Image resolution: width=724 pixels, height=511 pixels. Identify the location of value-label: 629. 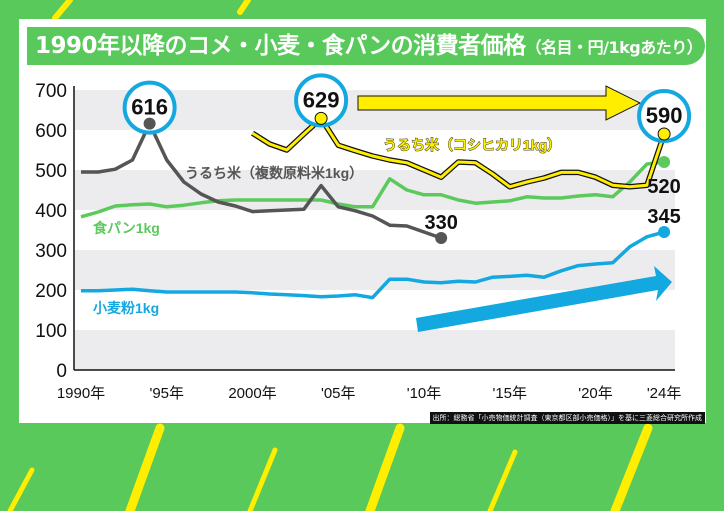
(321, 99).